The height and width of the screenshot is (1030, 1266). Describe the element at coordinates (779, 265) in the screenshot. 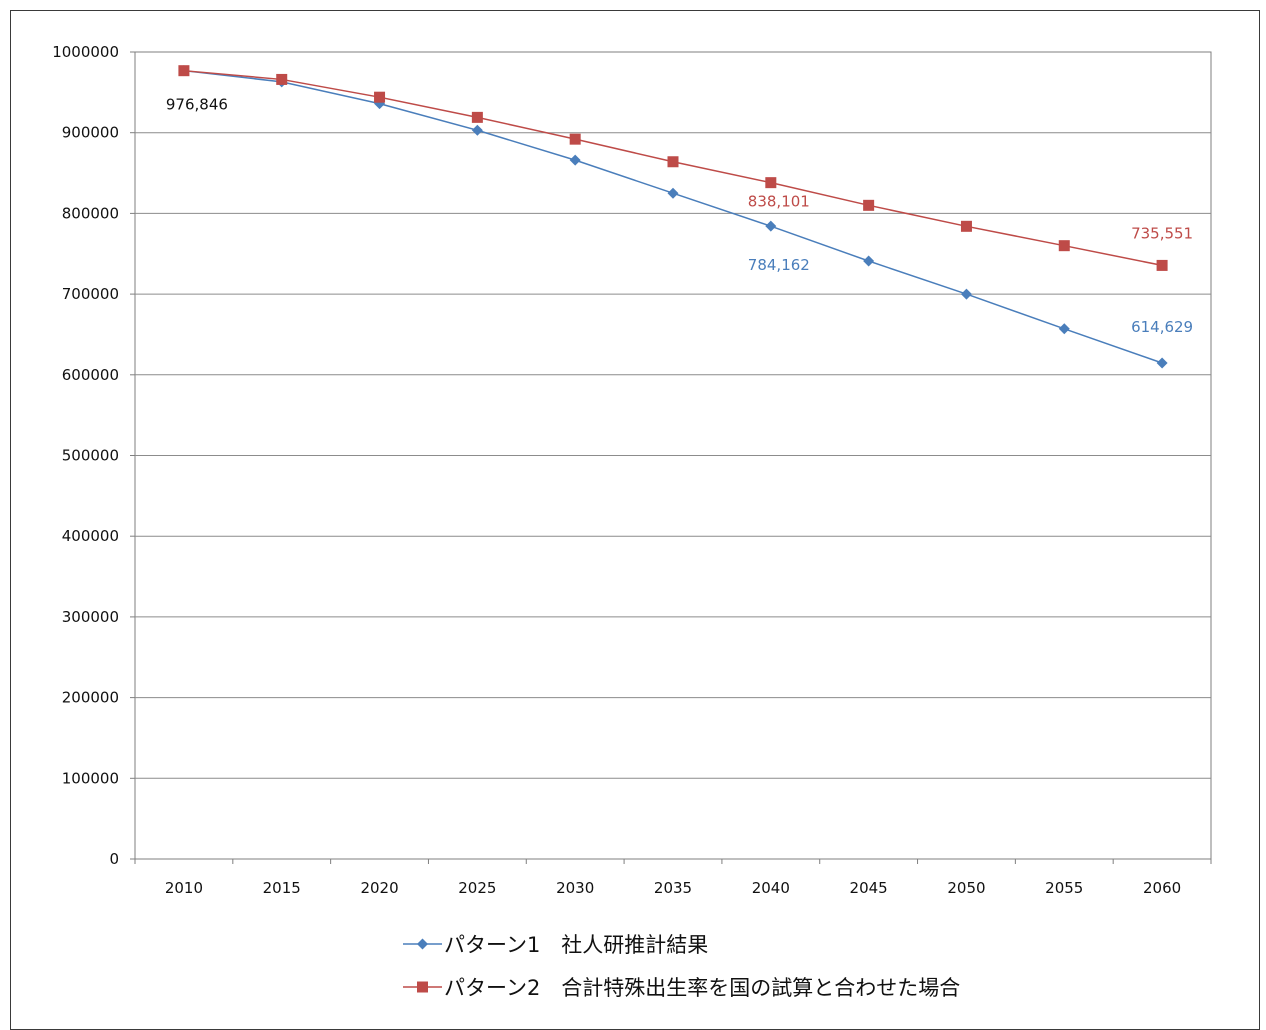

I see `data-label: 784,162` at that location.